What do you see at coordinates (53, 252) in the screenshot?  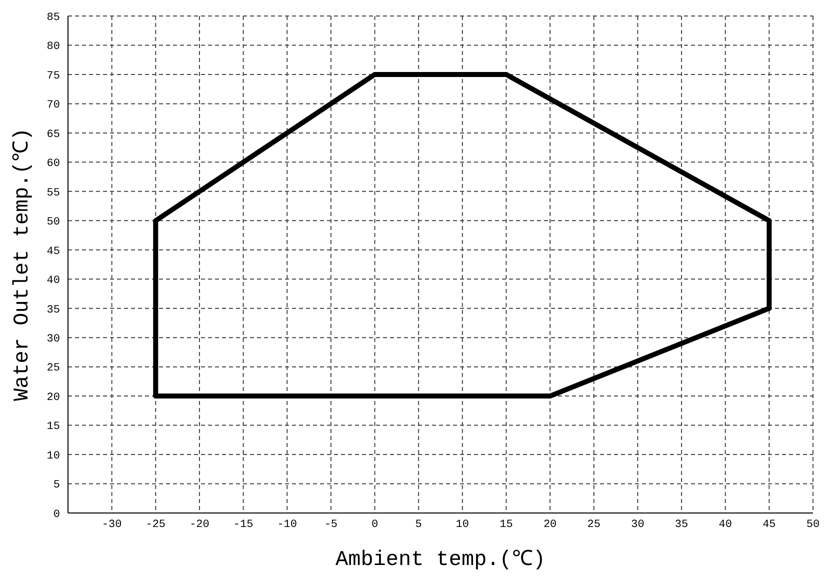 I see `y-tick-label: 45` at bounding box center [53, 252].